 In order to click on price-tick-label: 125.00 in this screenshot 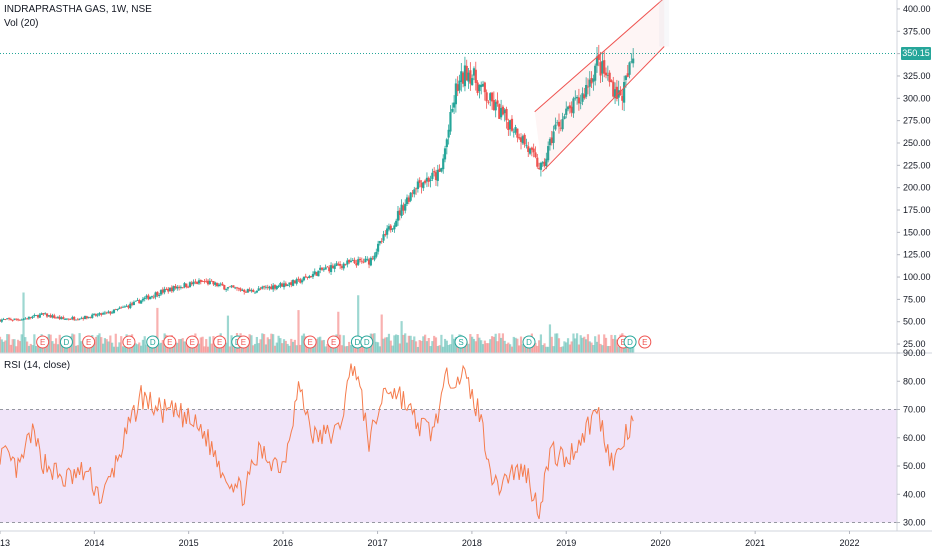, I will do `click(917, 255)`.